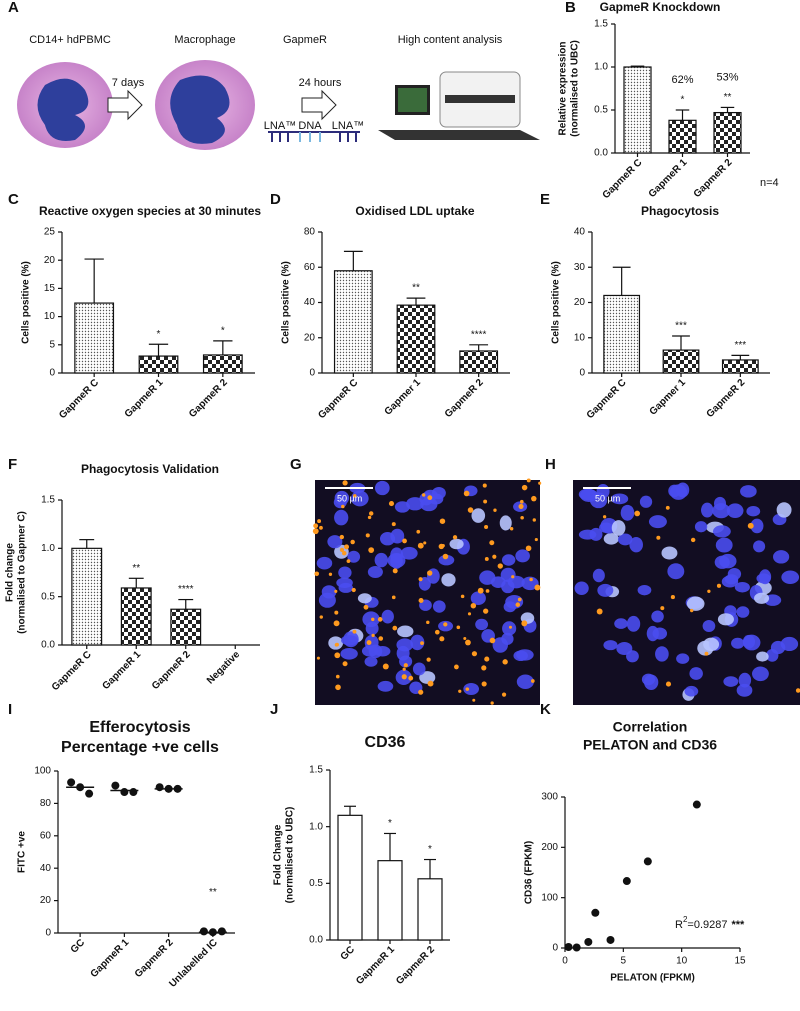 This screenshot has width=800, height=1011. I want to click on y-tick-label: 0.5, so click(601, 110).